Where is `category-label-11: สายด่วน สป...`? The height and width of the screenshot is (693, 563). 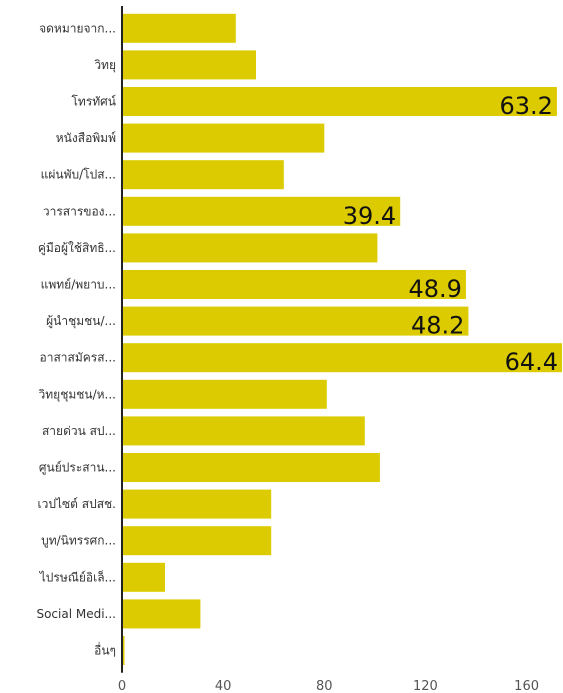 category-label-11: สายด่วน สป... is located at coordinates (79, 431).